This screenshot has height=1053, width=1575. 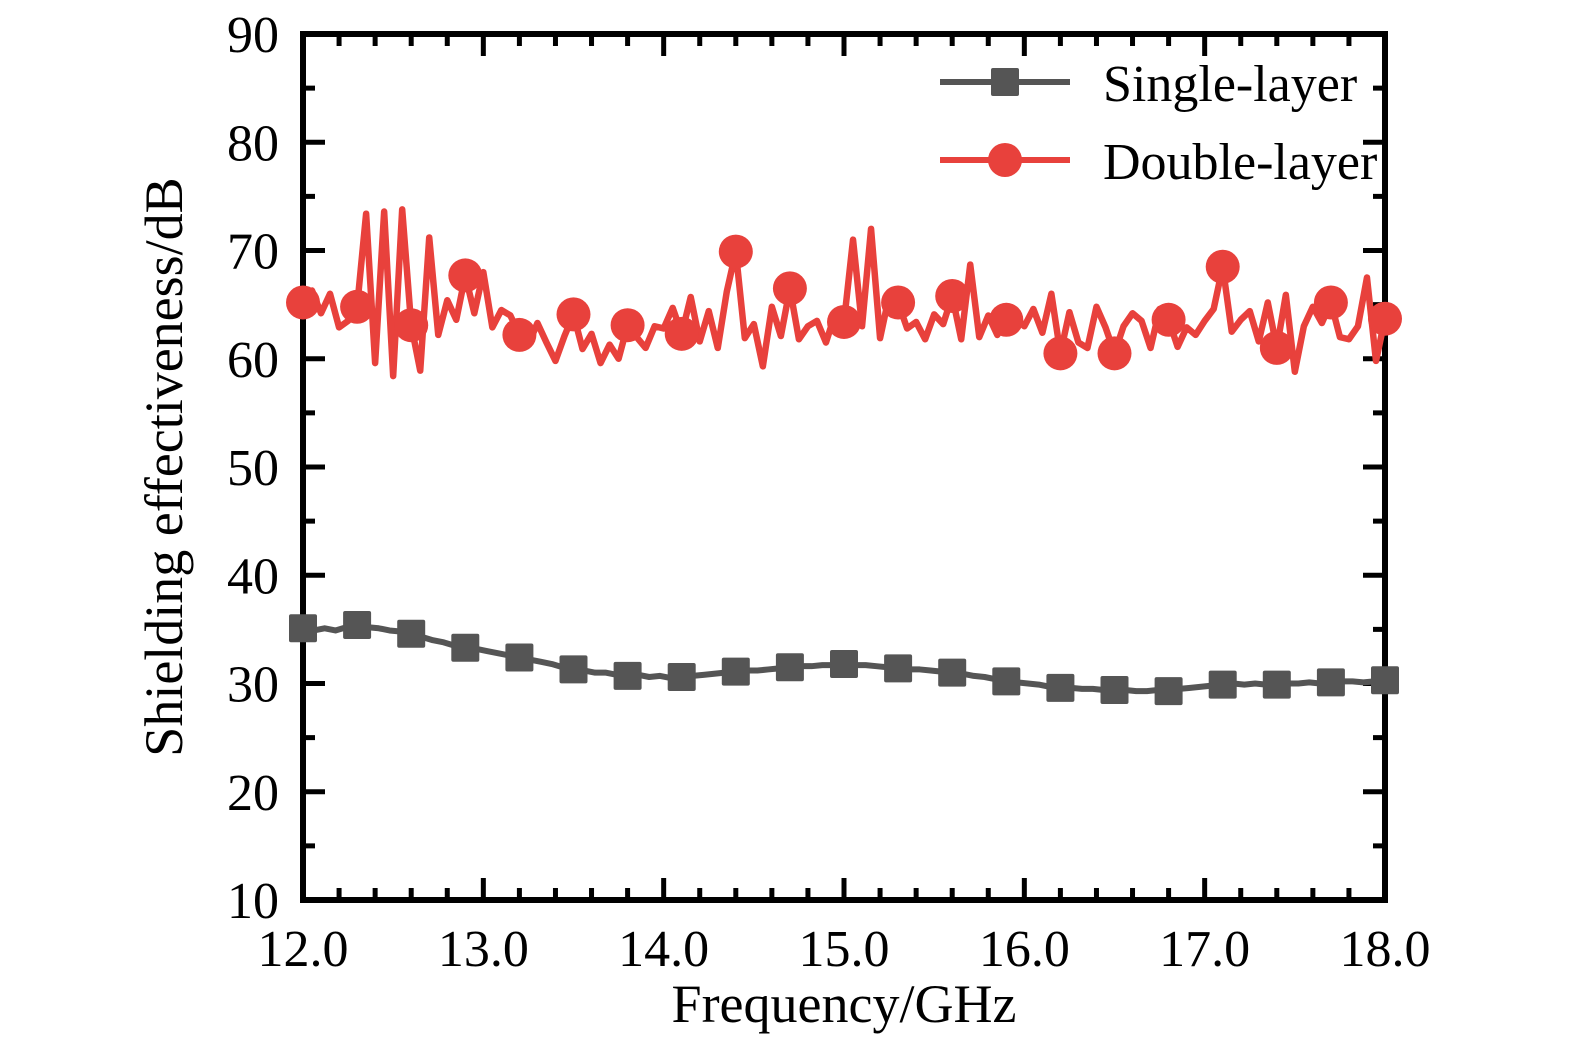 What do you see at coordinates (253, 35) in the screenshot?
I see `y-tick-label: 90` at bounding box center [253, 35].